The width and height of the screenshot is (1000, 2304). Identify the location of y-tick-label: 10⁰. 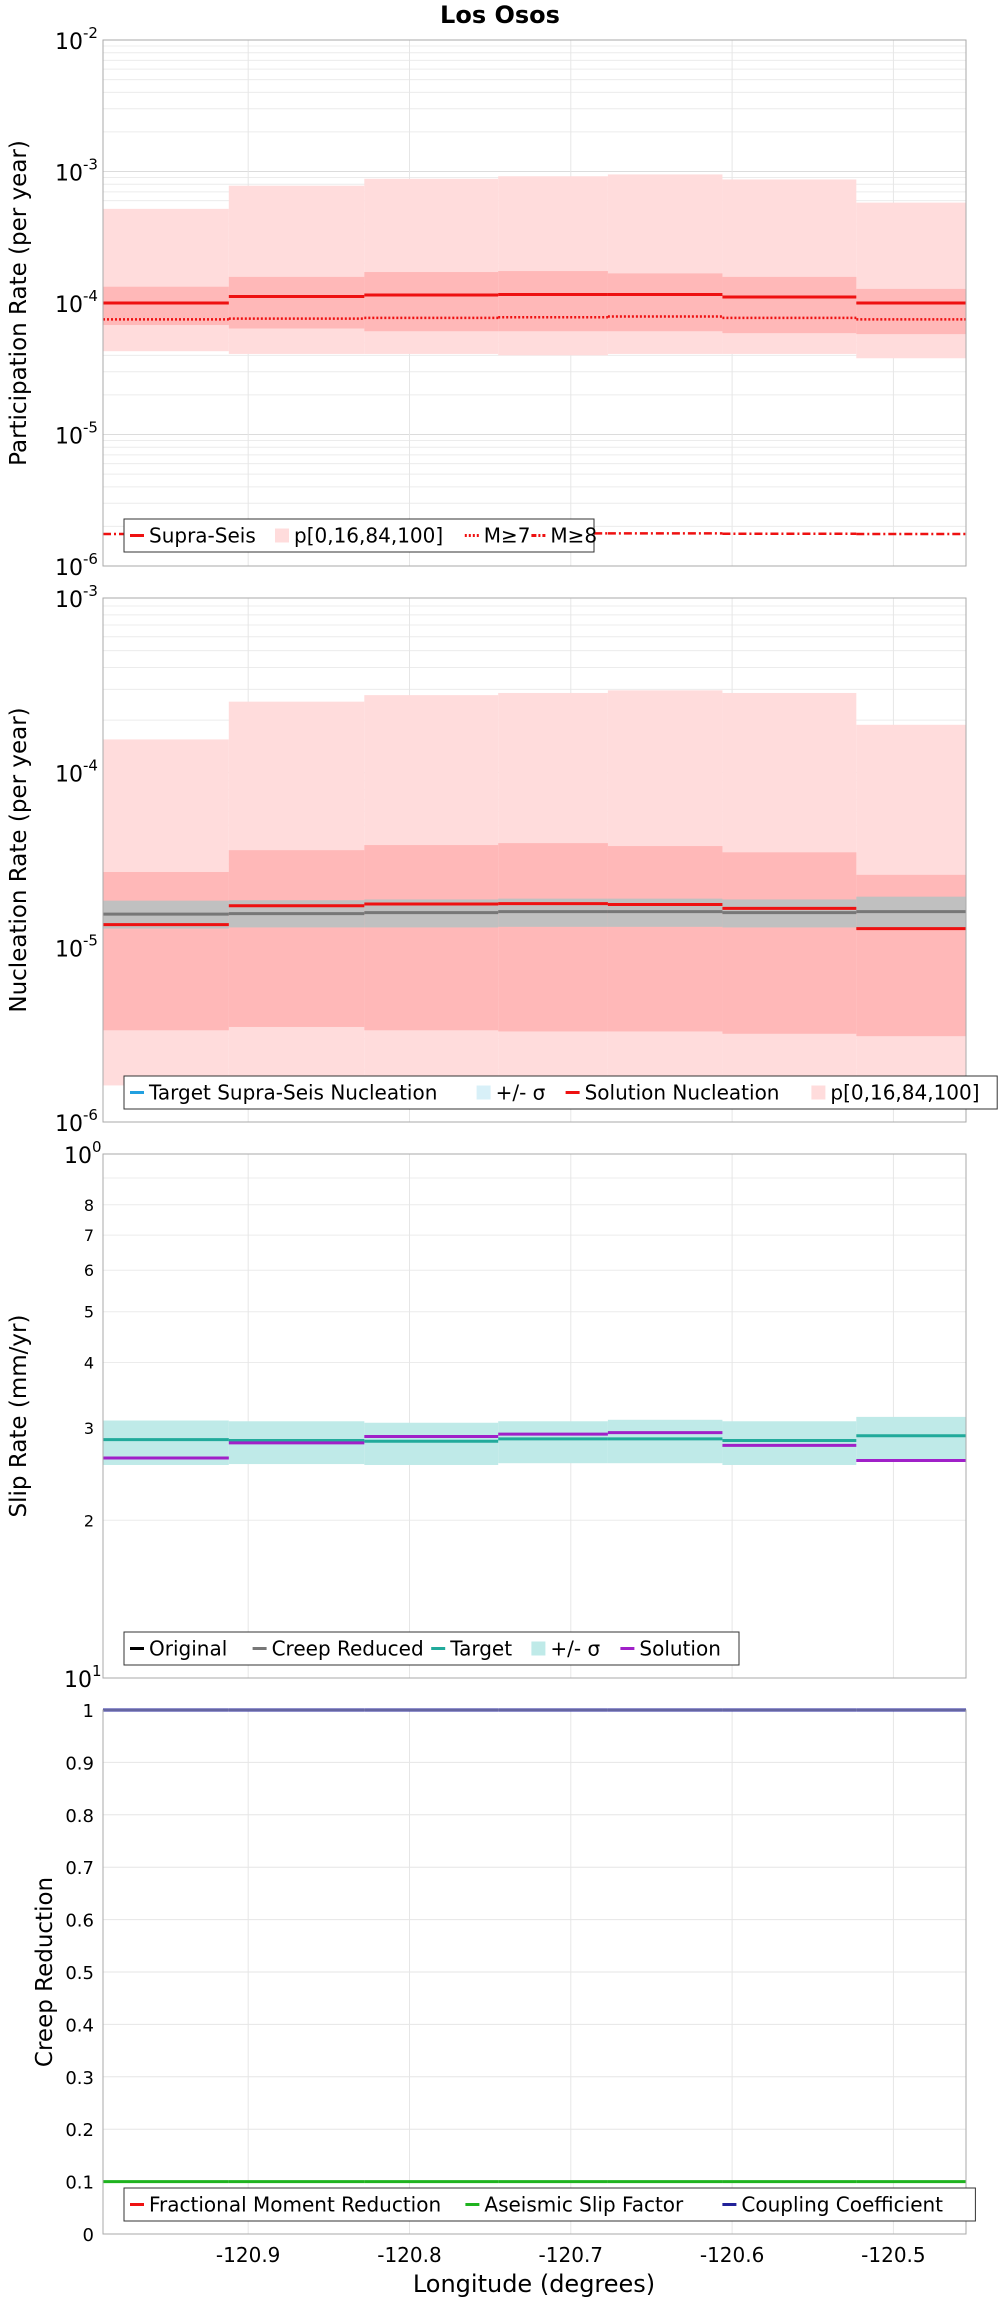
(83, 1153).